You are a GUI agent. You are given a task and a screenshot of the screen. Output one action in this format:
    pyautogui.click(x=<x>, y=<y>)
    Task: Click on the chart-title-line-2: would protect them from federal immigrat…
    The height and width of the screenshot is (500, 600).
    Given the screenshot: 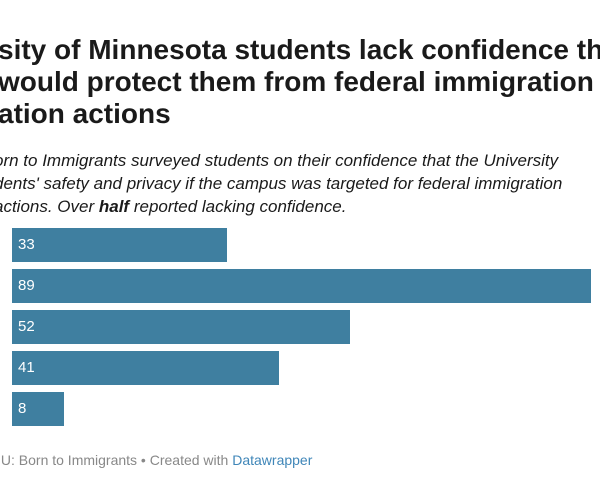 What is the action you would take?
    pyautogui.click(x=297, y=81)
    